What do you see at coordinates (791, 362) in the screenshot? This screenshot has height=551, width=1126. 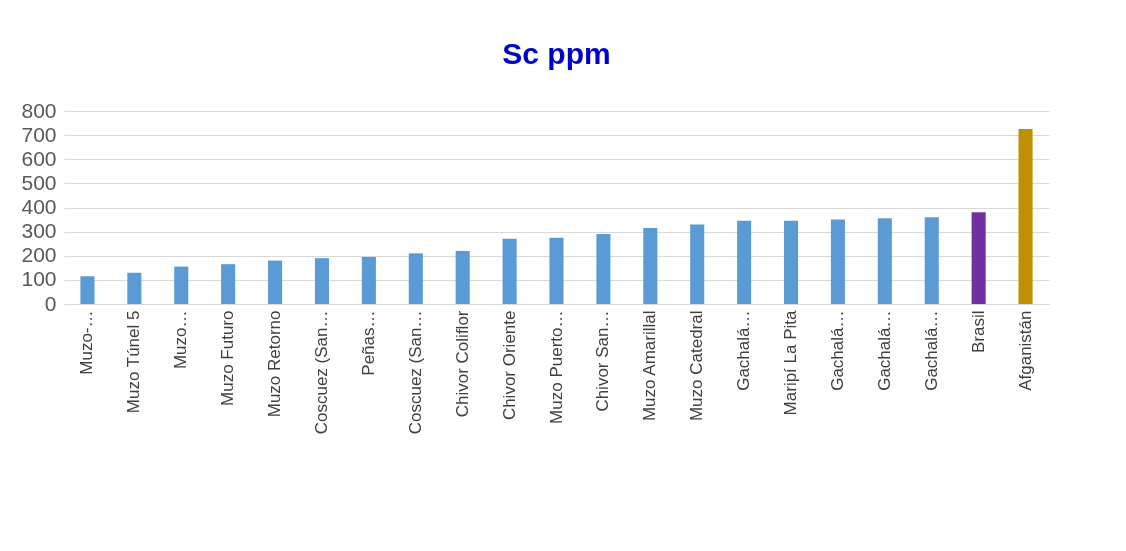 I see `x-tick-label: Maripí La Pita` at bounding box center [791, 362].